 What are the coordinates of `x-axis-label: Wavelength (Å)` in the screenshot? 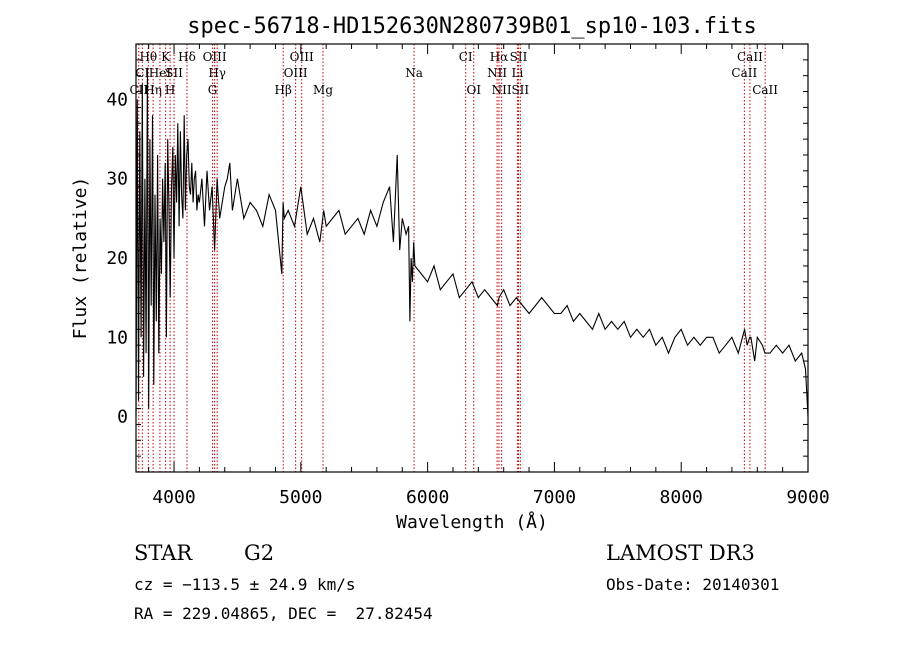 It's located at (472, 522).